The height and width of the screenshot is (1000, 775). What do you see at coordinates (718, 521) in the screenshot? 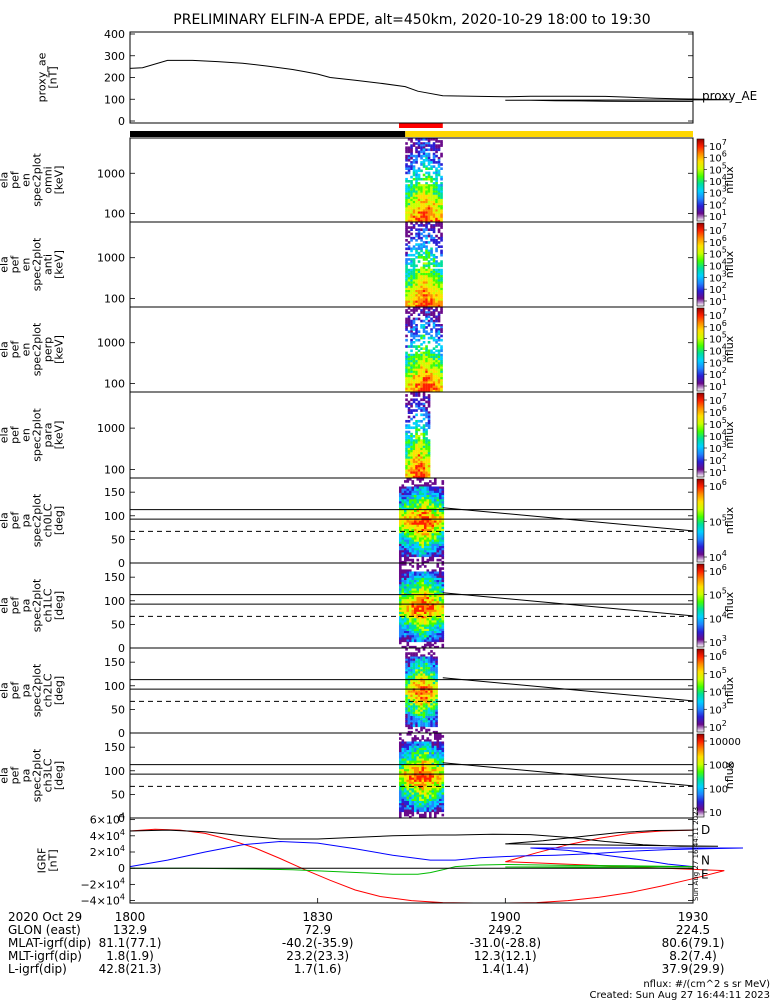
I see `ela-pef-pa-spec2plot-ch0lc-colorbar-tick-label: 105` at bounding box center [718, 521].